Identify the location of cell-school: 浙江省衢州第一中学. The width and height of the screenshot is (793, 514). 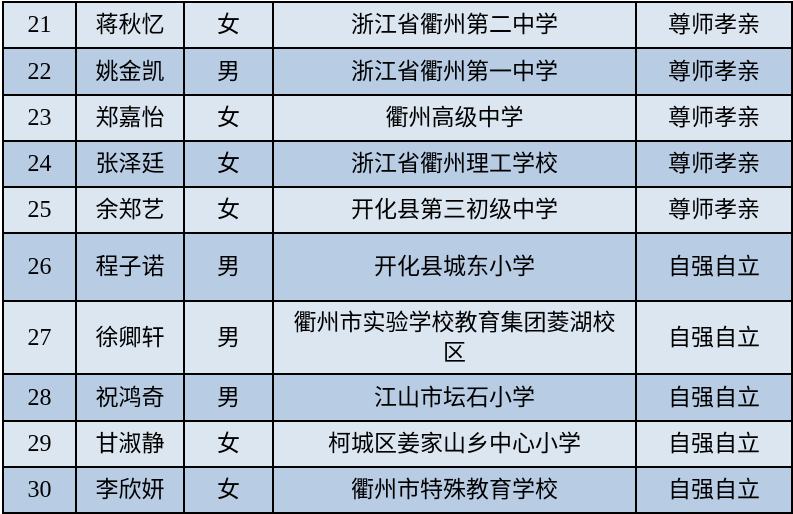
(454, 71).